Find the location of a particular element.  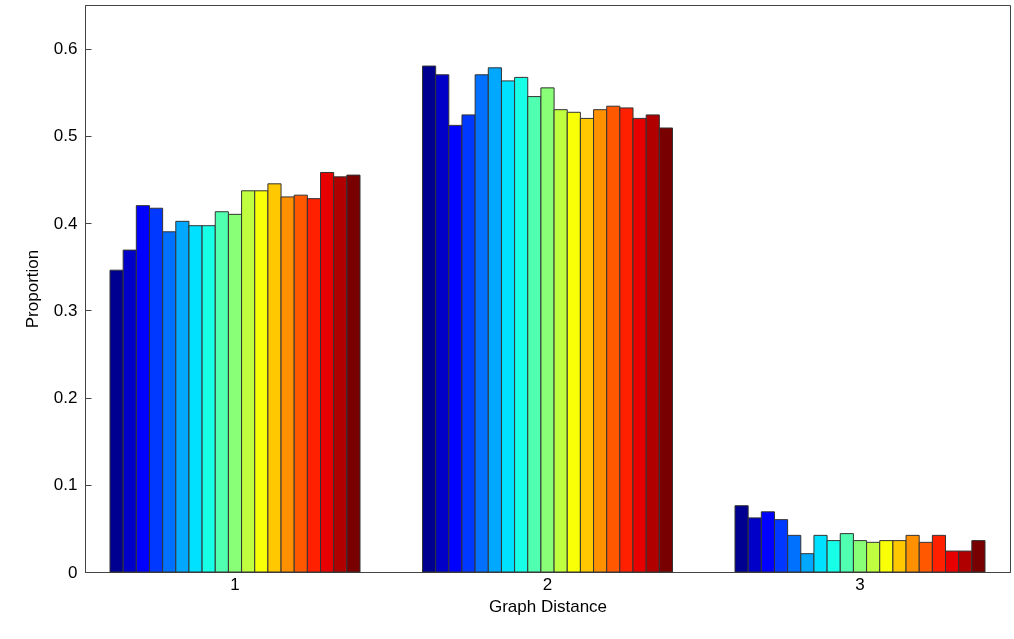

x-tick-label: 2 is located at coordinates (547, 584).